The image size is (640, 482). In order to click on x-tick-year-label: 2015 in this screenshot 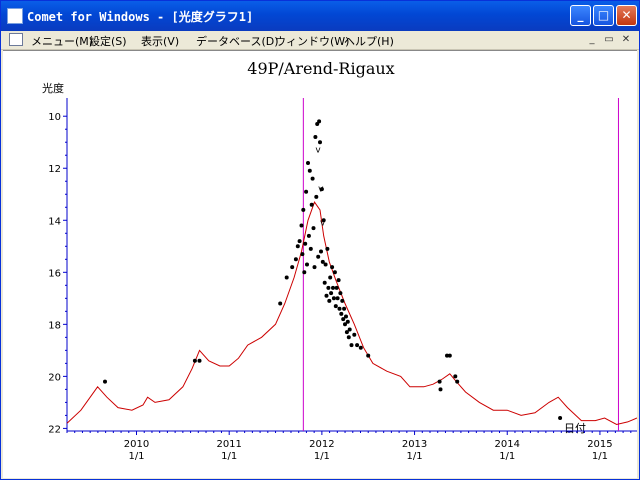, I will do `click(599, 444)`.